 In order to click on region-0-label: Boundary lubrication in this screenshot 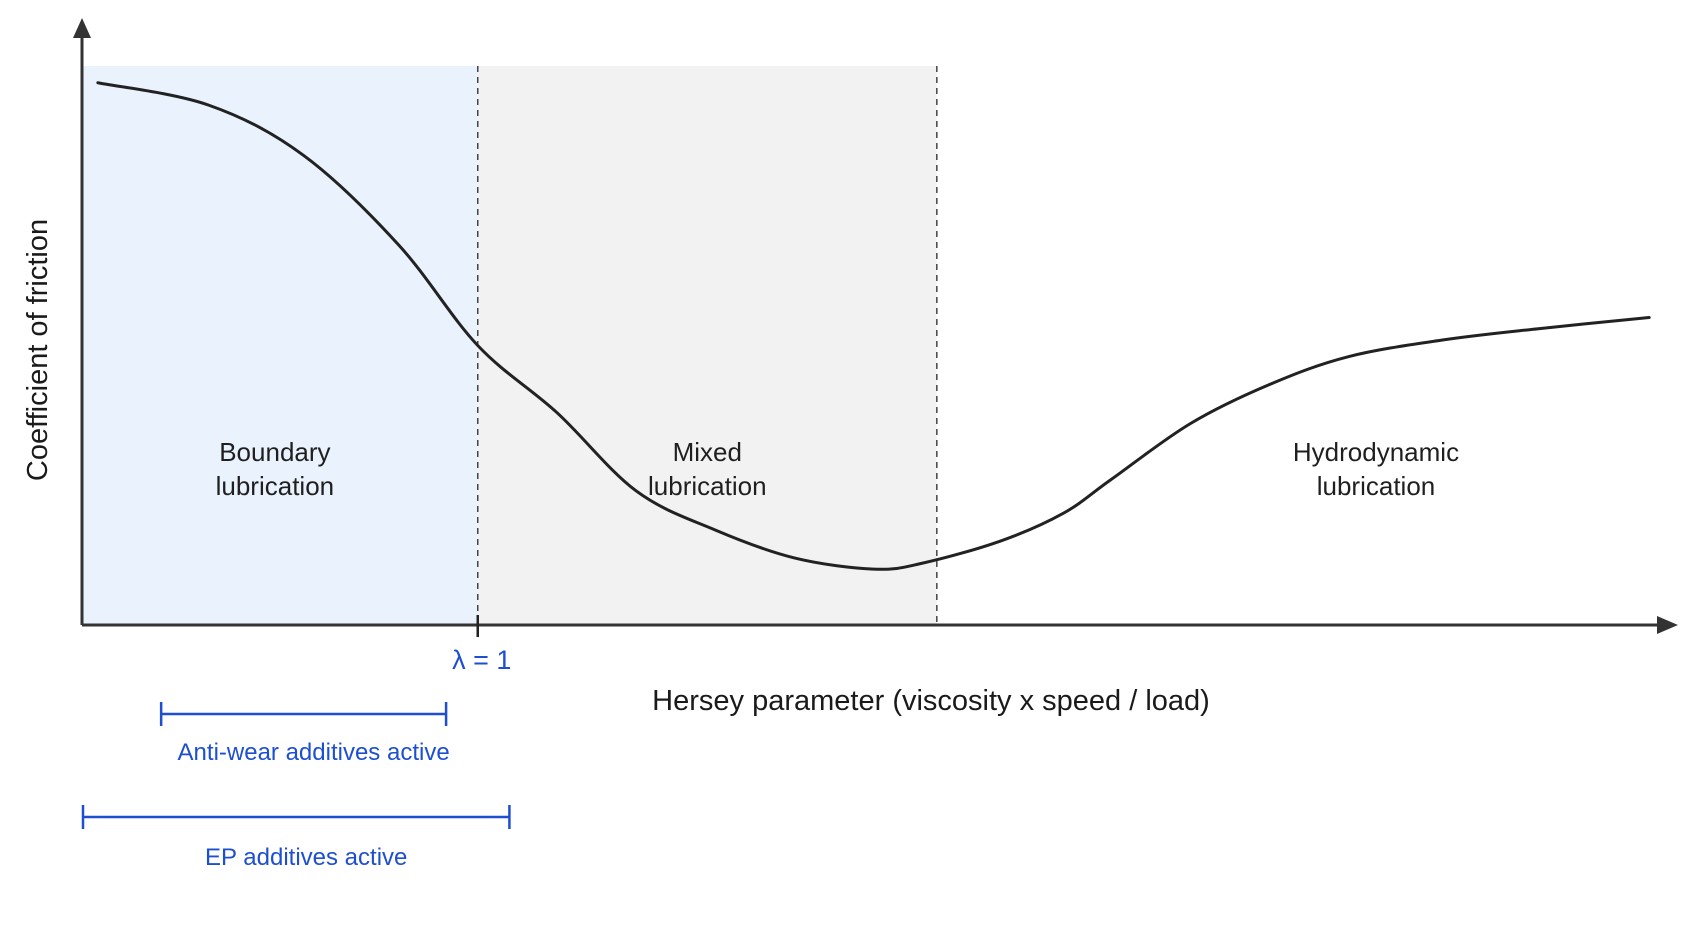, I will do `click(275, 469)`.